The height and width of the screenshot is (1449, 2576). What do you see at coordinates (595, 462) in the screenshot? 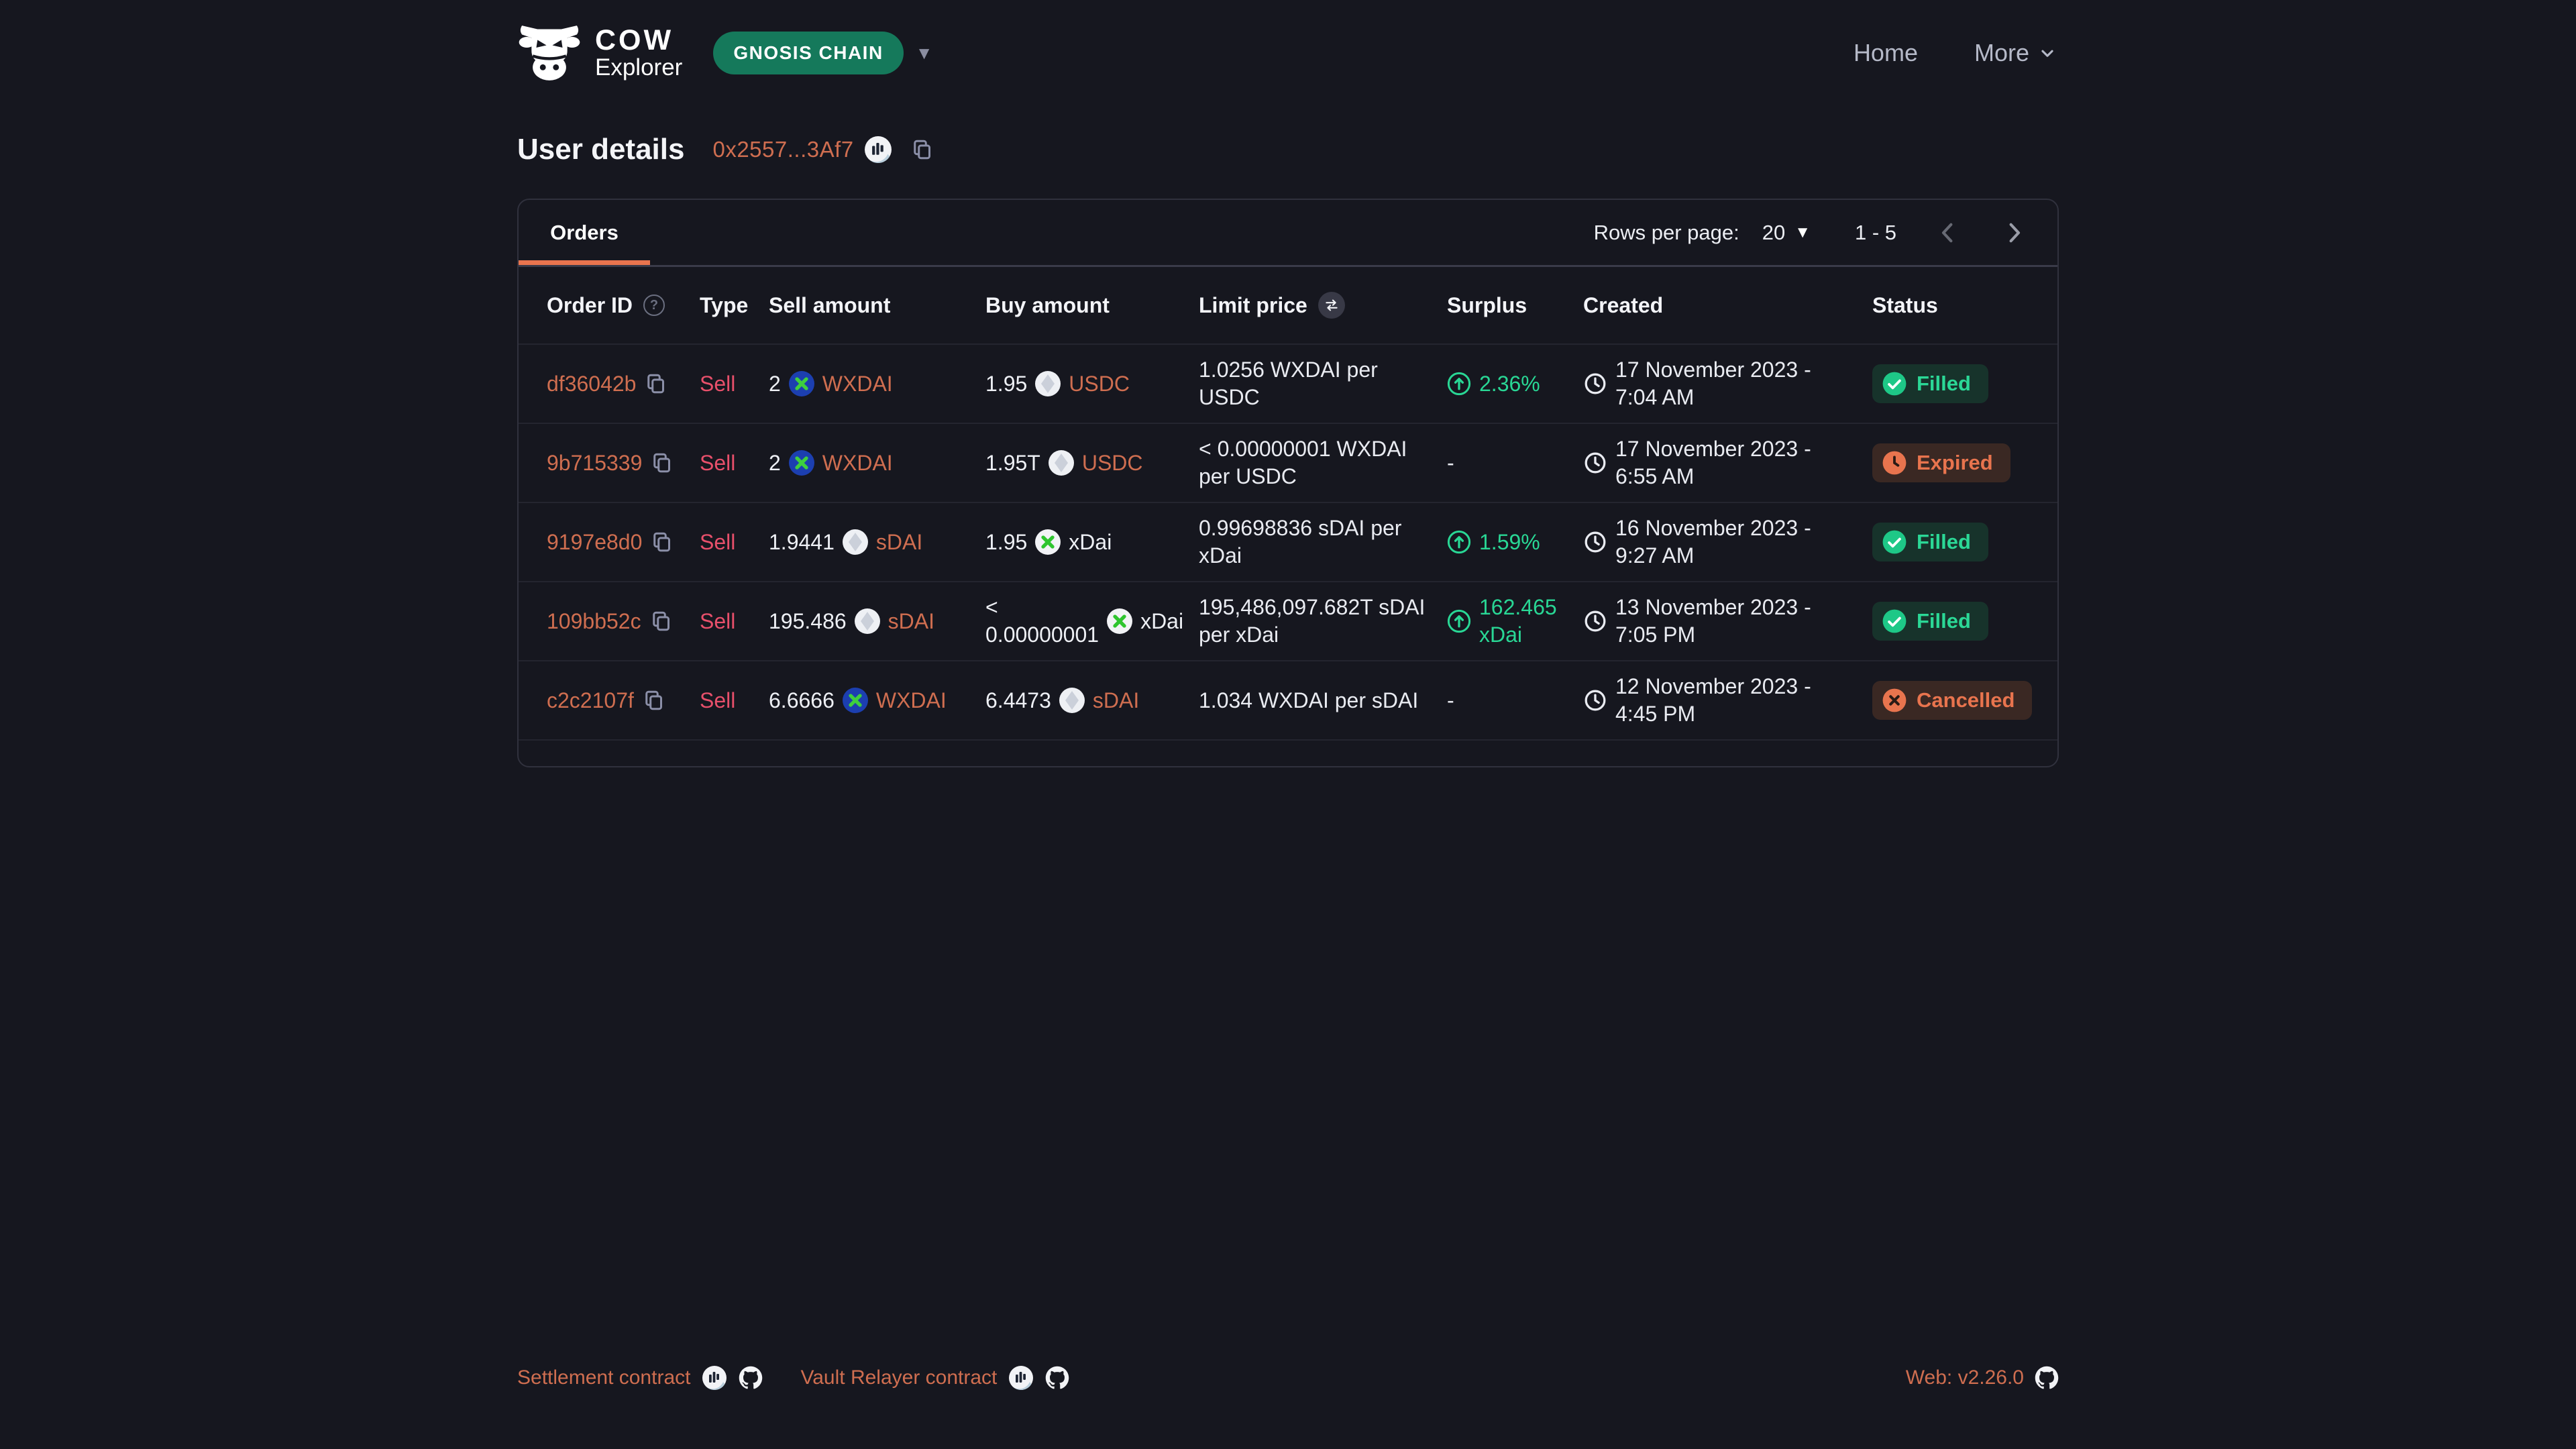
I see `order-id-link: 9b715339` at bounding box center [595, 462].